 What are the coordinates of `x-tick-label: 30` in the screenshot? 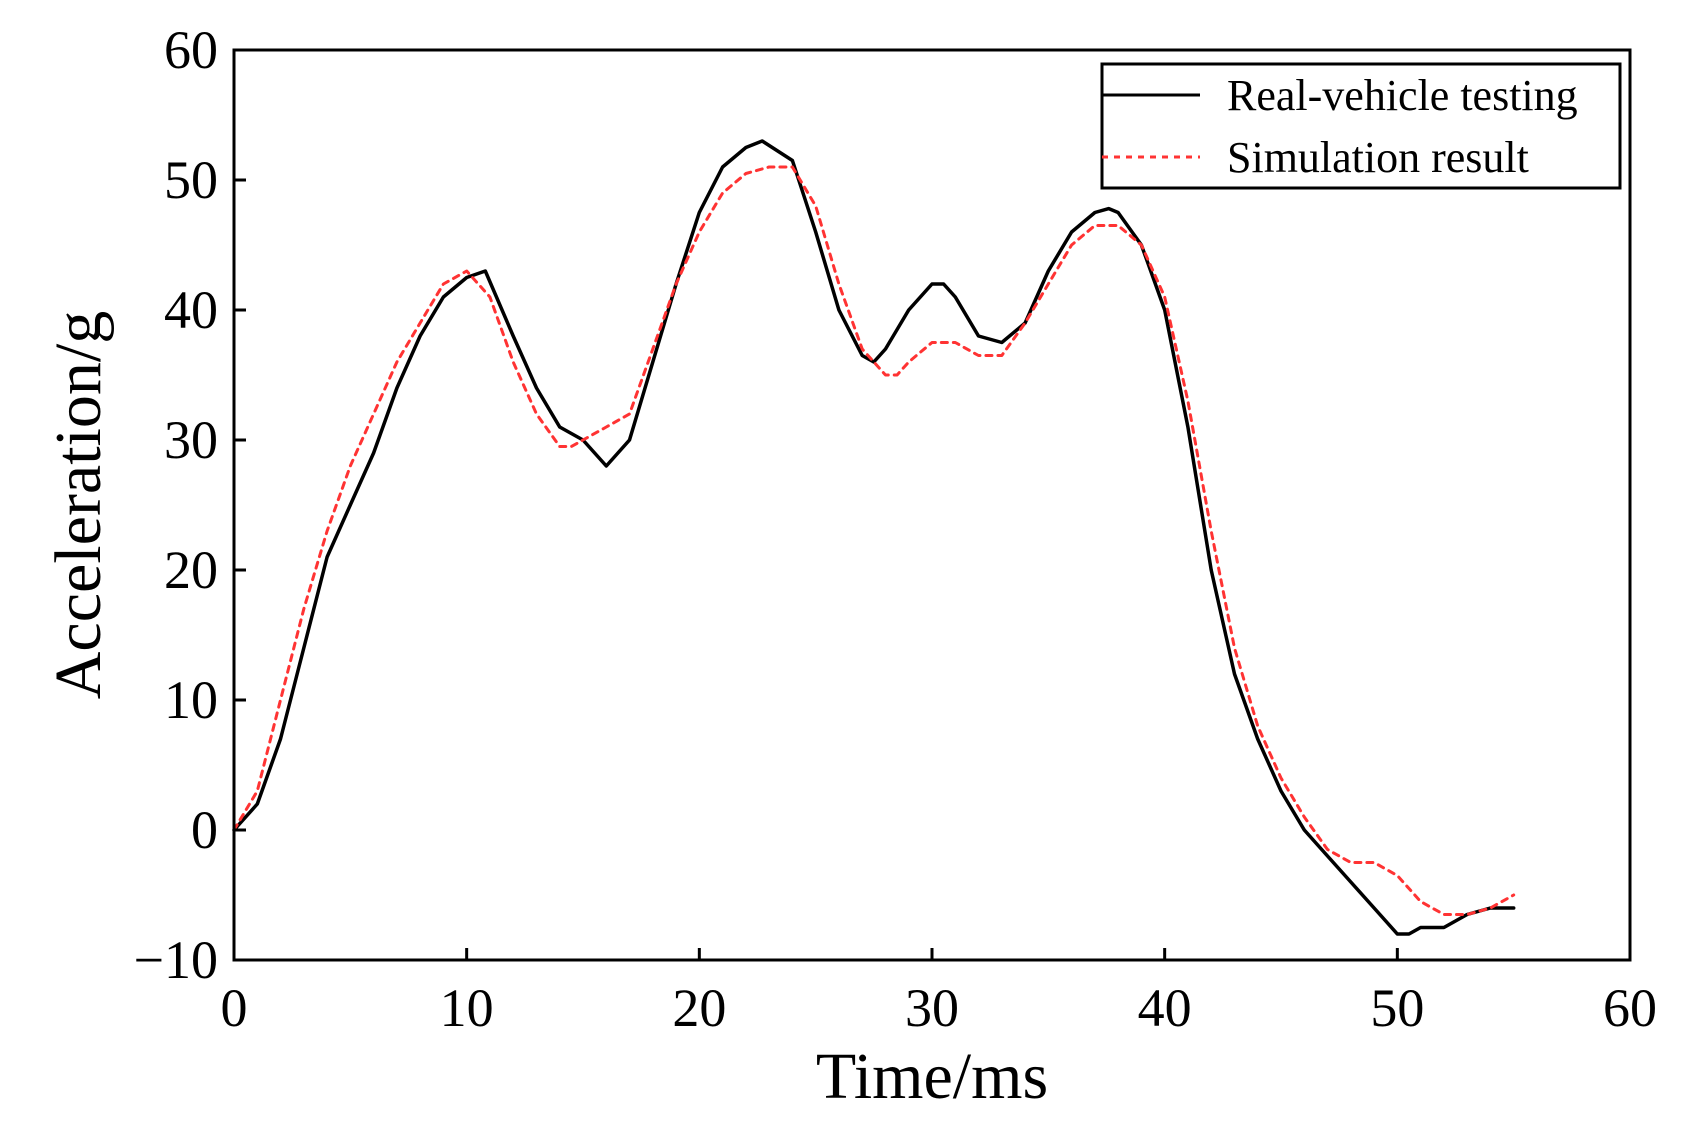 It's located at (932, 1008).